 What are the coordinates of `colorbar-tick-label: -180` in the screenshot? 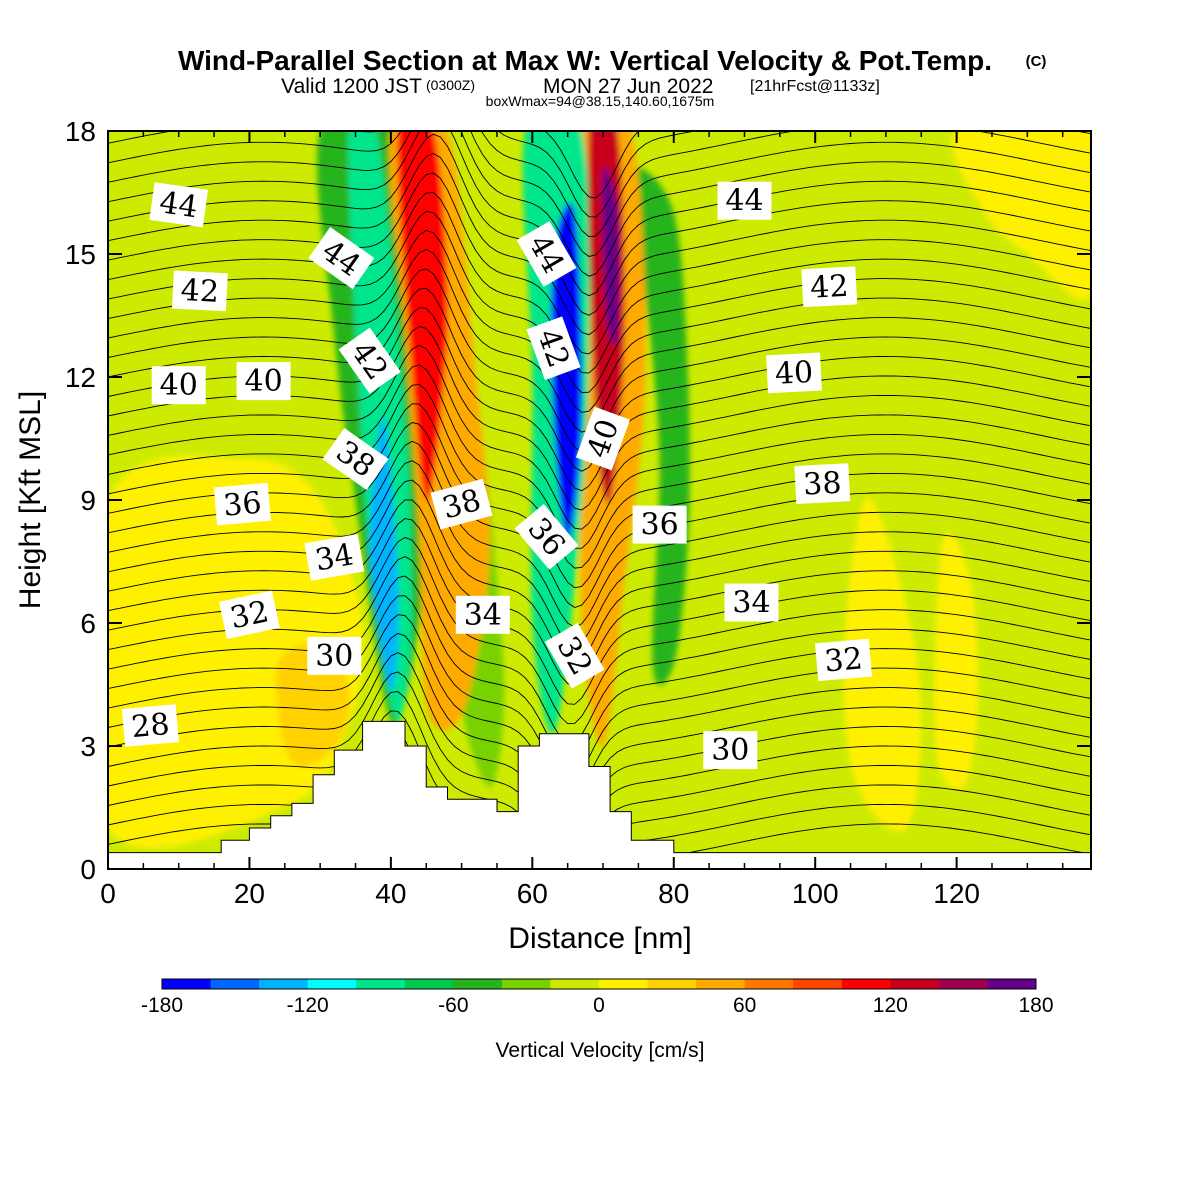 It's located at (162, 1005).